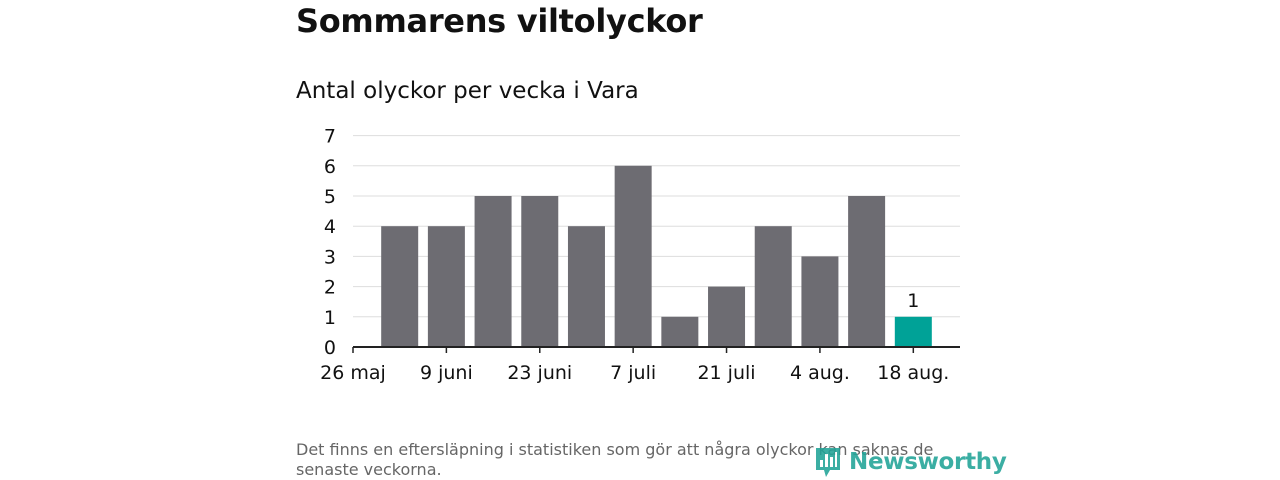  What do you see at coordinates (446, 373) in the screenshot?
I see `x-tick-label: 9 juni` at bounding box center [446, 373].